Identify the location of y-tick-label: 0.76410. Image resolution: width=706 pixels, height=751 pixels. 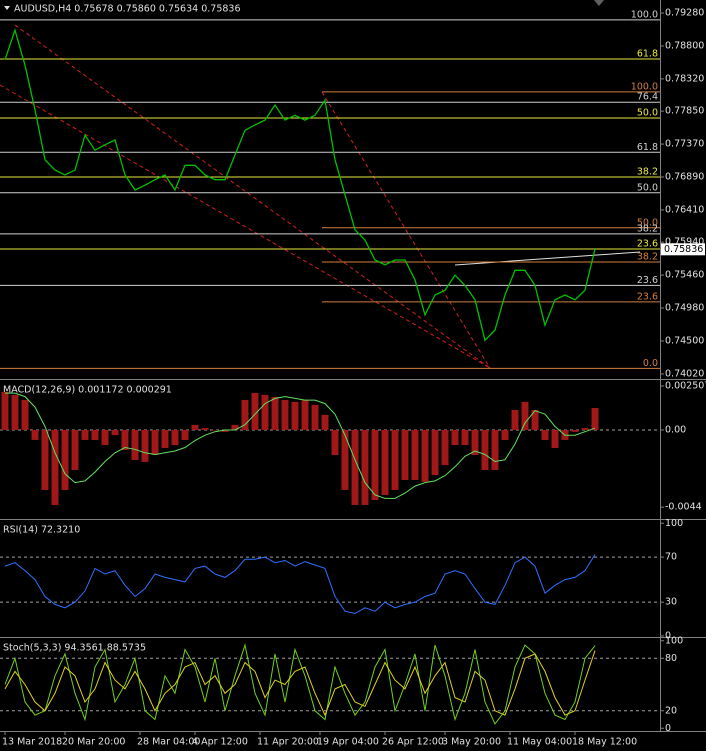
(684, 209).